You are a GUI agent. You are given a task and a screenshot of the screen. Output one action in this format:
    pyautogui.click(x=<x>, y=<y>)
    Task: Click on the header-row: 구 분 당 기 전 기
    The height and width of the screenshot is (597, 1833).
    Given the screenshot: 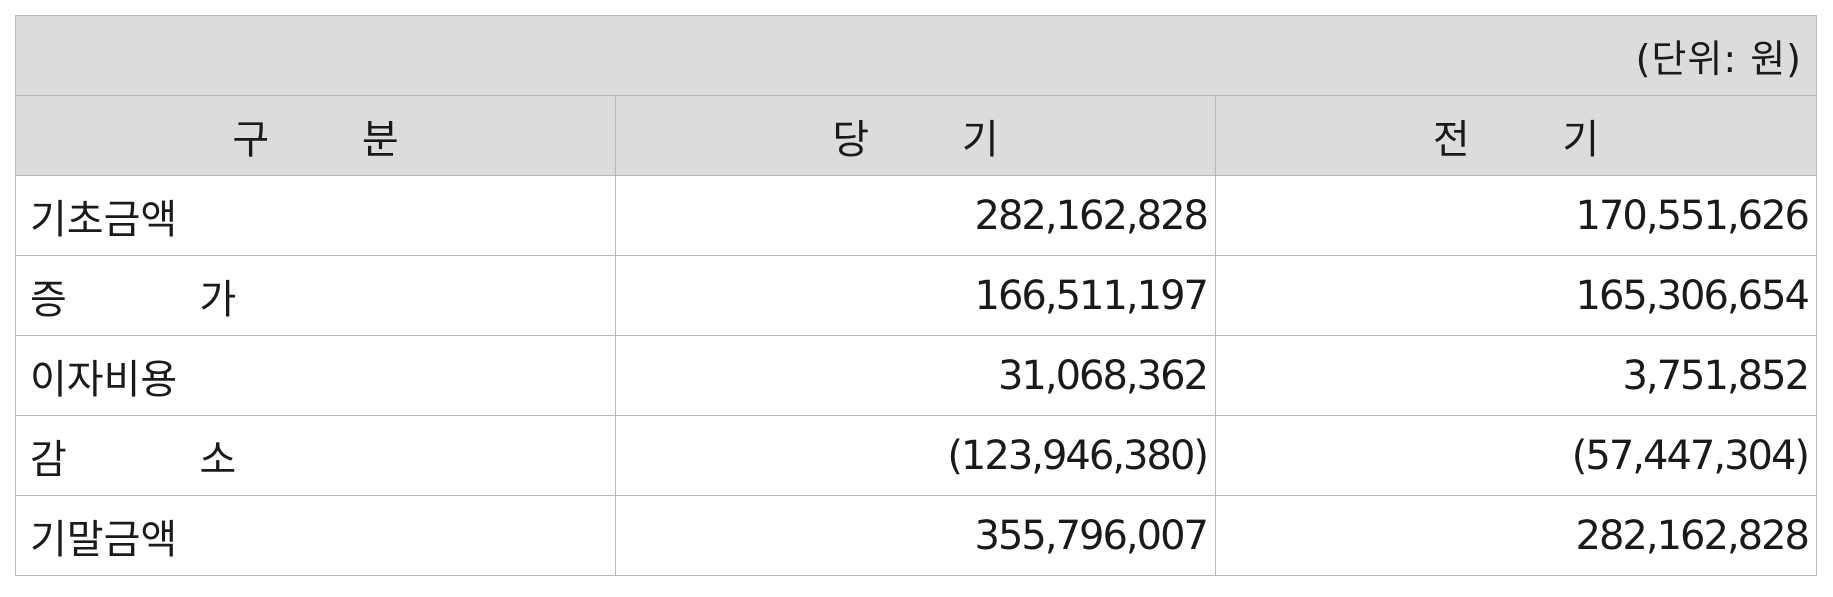 What is the action you would take?
    pyautogui.click(x=916, y=135)
    